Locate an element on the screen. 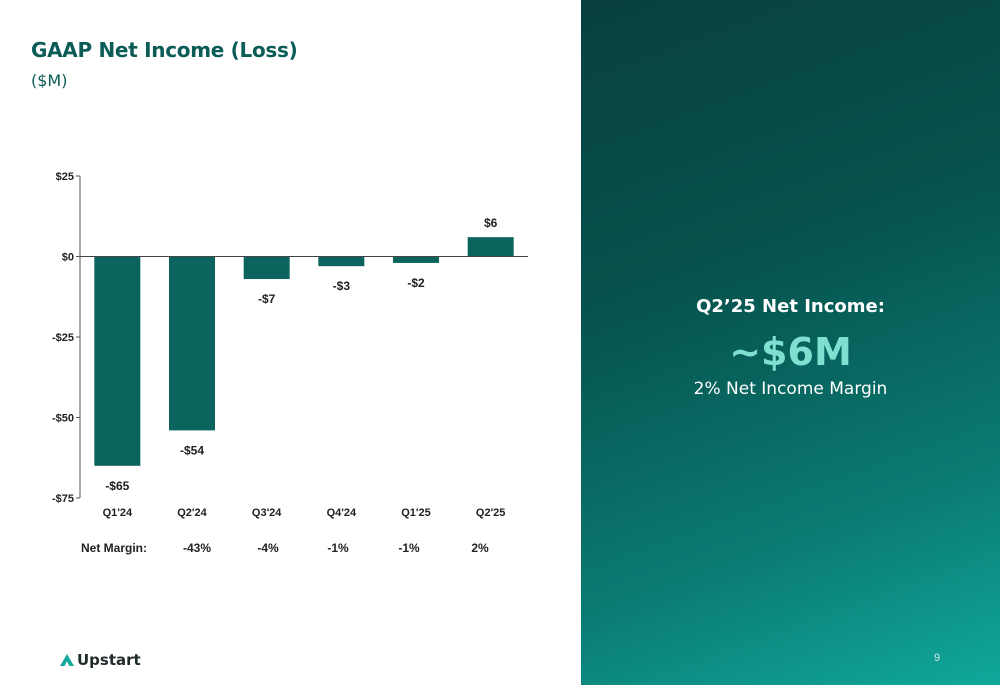 The image size is (1000, 685). y-tick-label: -$75 is located at coordinates (63, 499).